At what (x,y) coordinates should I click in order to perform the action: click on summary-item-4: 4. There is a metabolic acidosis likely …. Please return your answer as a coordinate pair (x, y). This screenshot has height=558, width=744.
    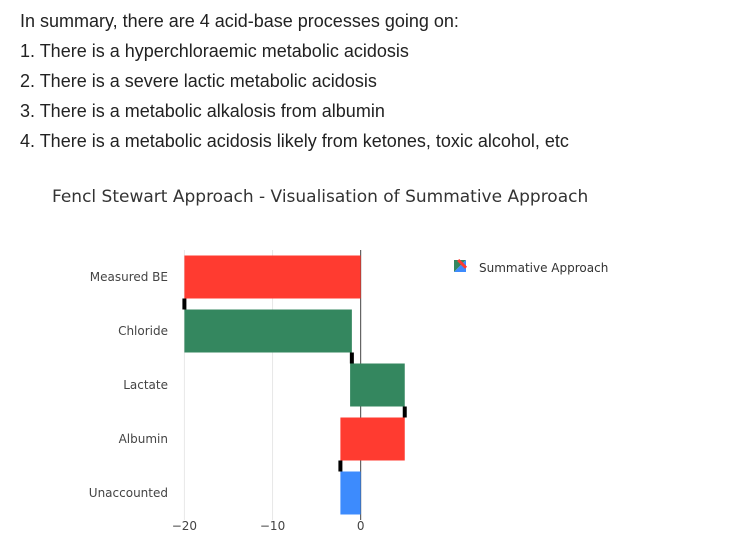
    Looking at the image, I should click on (294, 141).